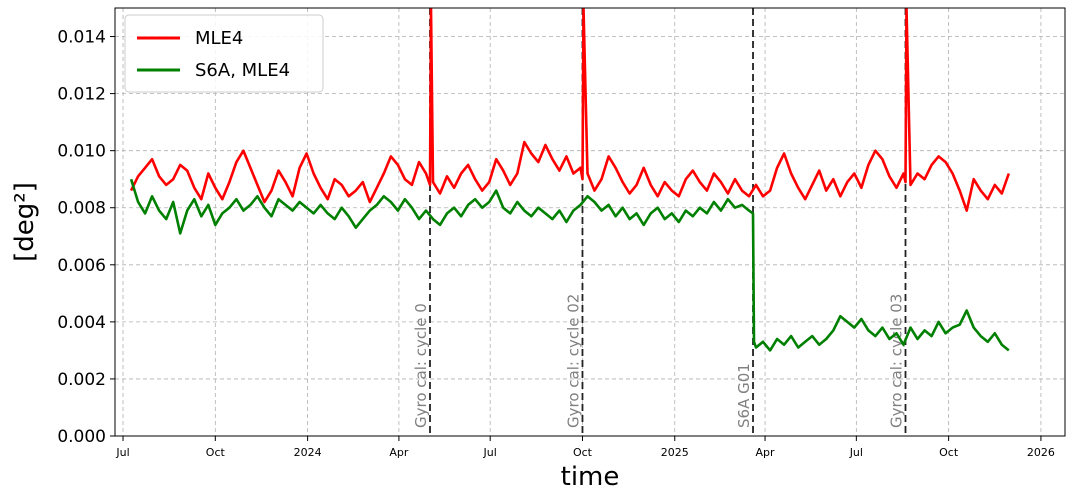  What do you see at coordinates (308, 452) in the screenshot?
I see `x-tick-label: 2024` at bounding box center [308, 452].